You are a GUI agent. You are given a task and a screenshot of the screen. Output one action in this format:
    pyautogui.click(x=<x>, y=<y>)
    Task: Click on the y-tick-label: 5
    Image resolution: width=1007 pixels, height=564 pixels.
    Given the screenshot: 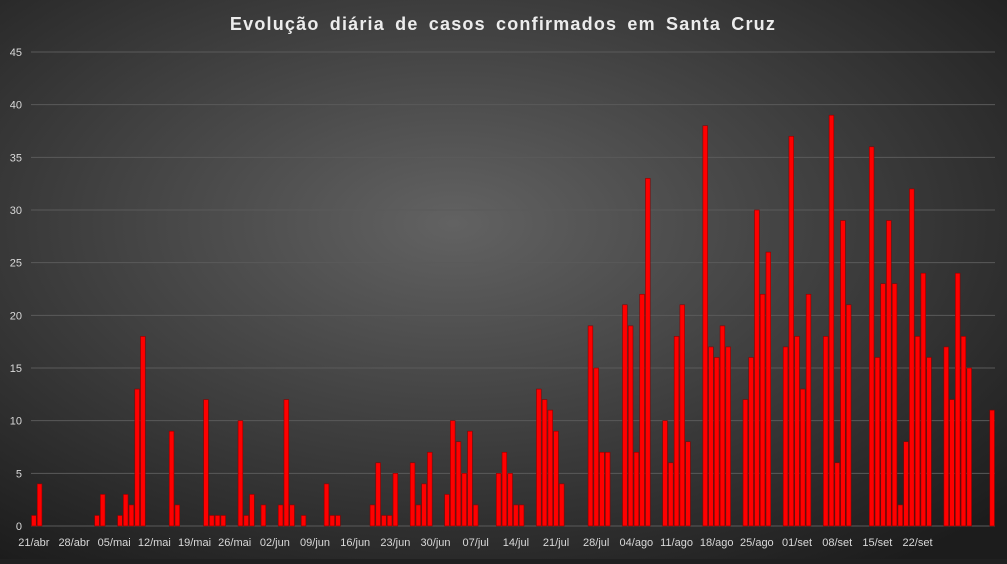 What is the action you would take?
    pyautogui.click(x=19, y=474)
    